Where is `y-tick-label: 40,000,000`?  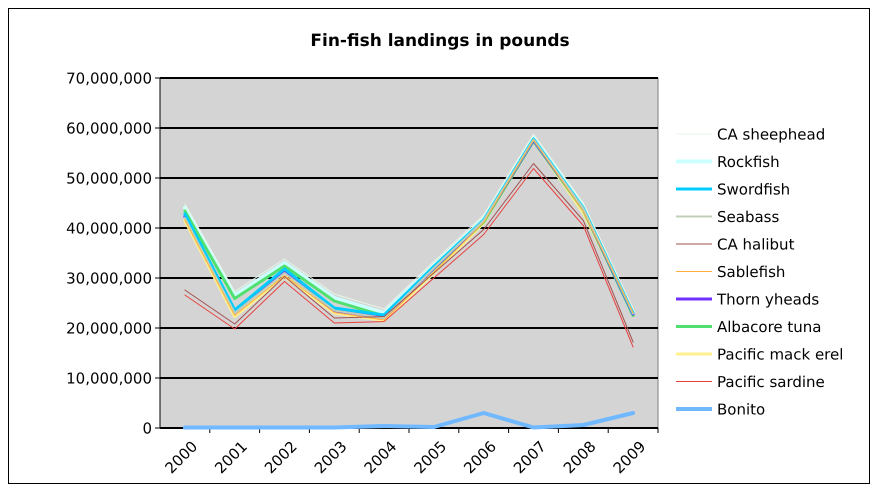 y-tick-label: 40,000,000 is located at coordinates (109, 228).